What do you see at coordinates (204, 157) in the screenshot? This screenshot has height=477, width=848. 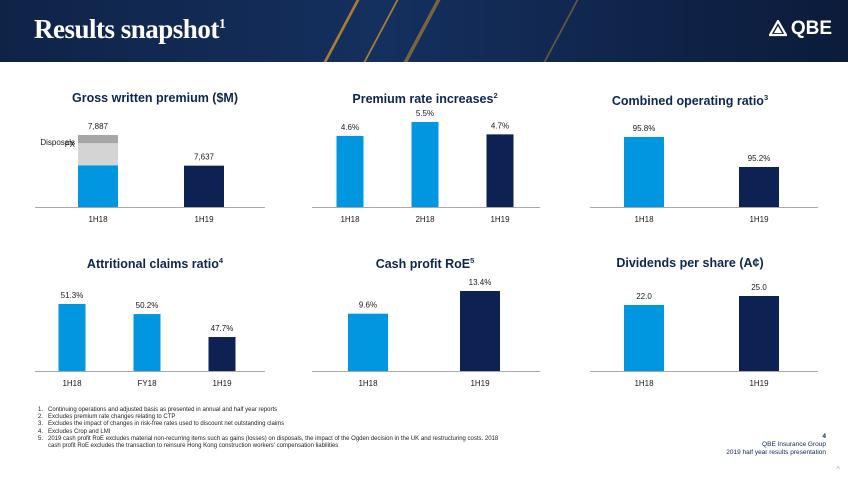 I see `gwp-value-label-1h19: 7,637` at bounding box center [204, 157].